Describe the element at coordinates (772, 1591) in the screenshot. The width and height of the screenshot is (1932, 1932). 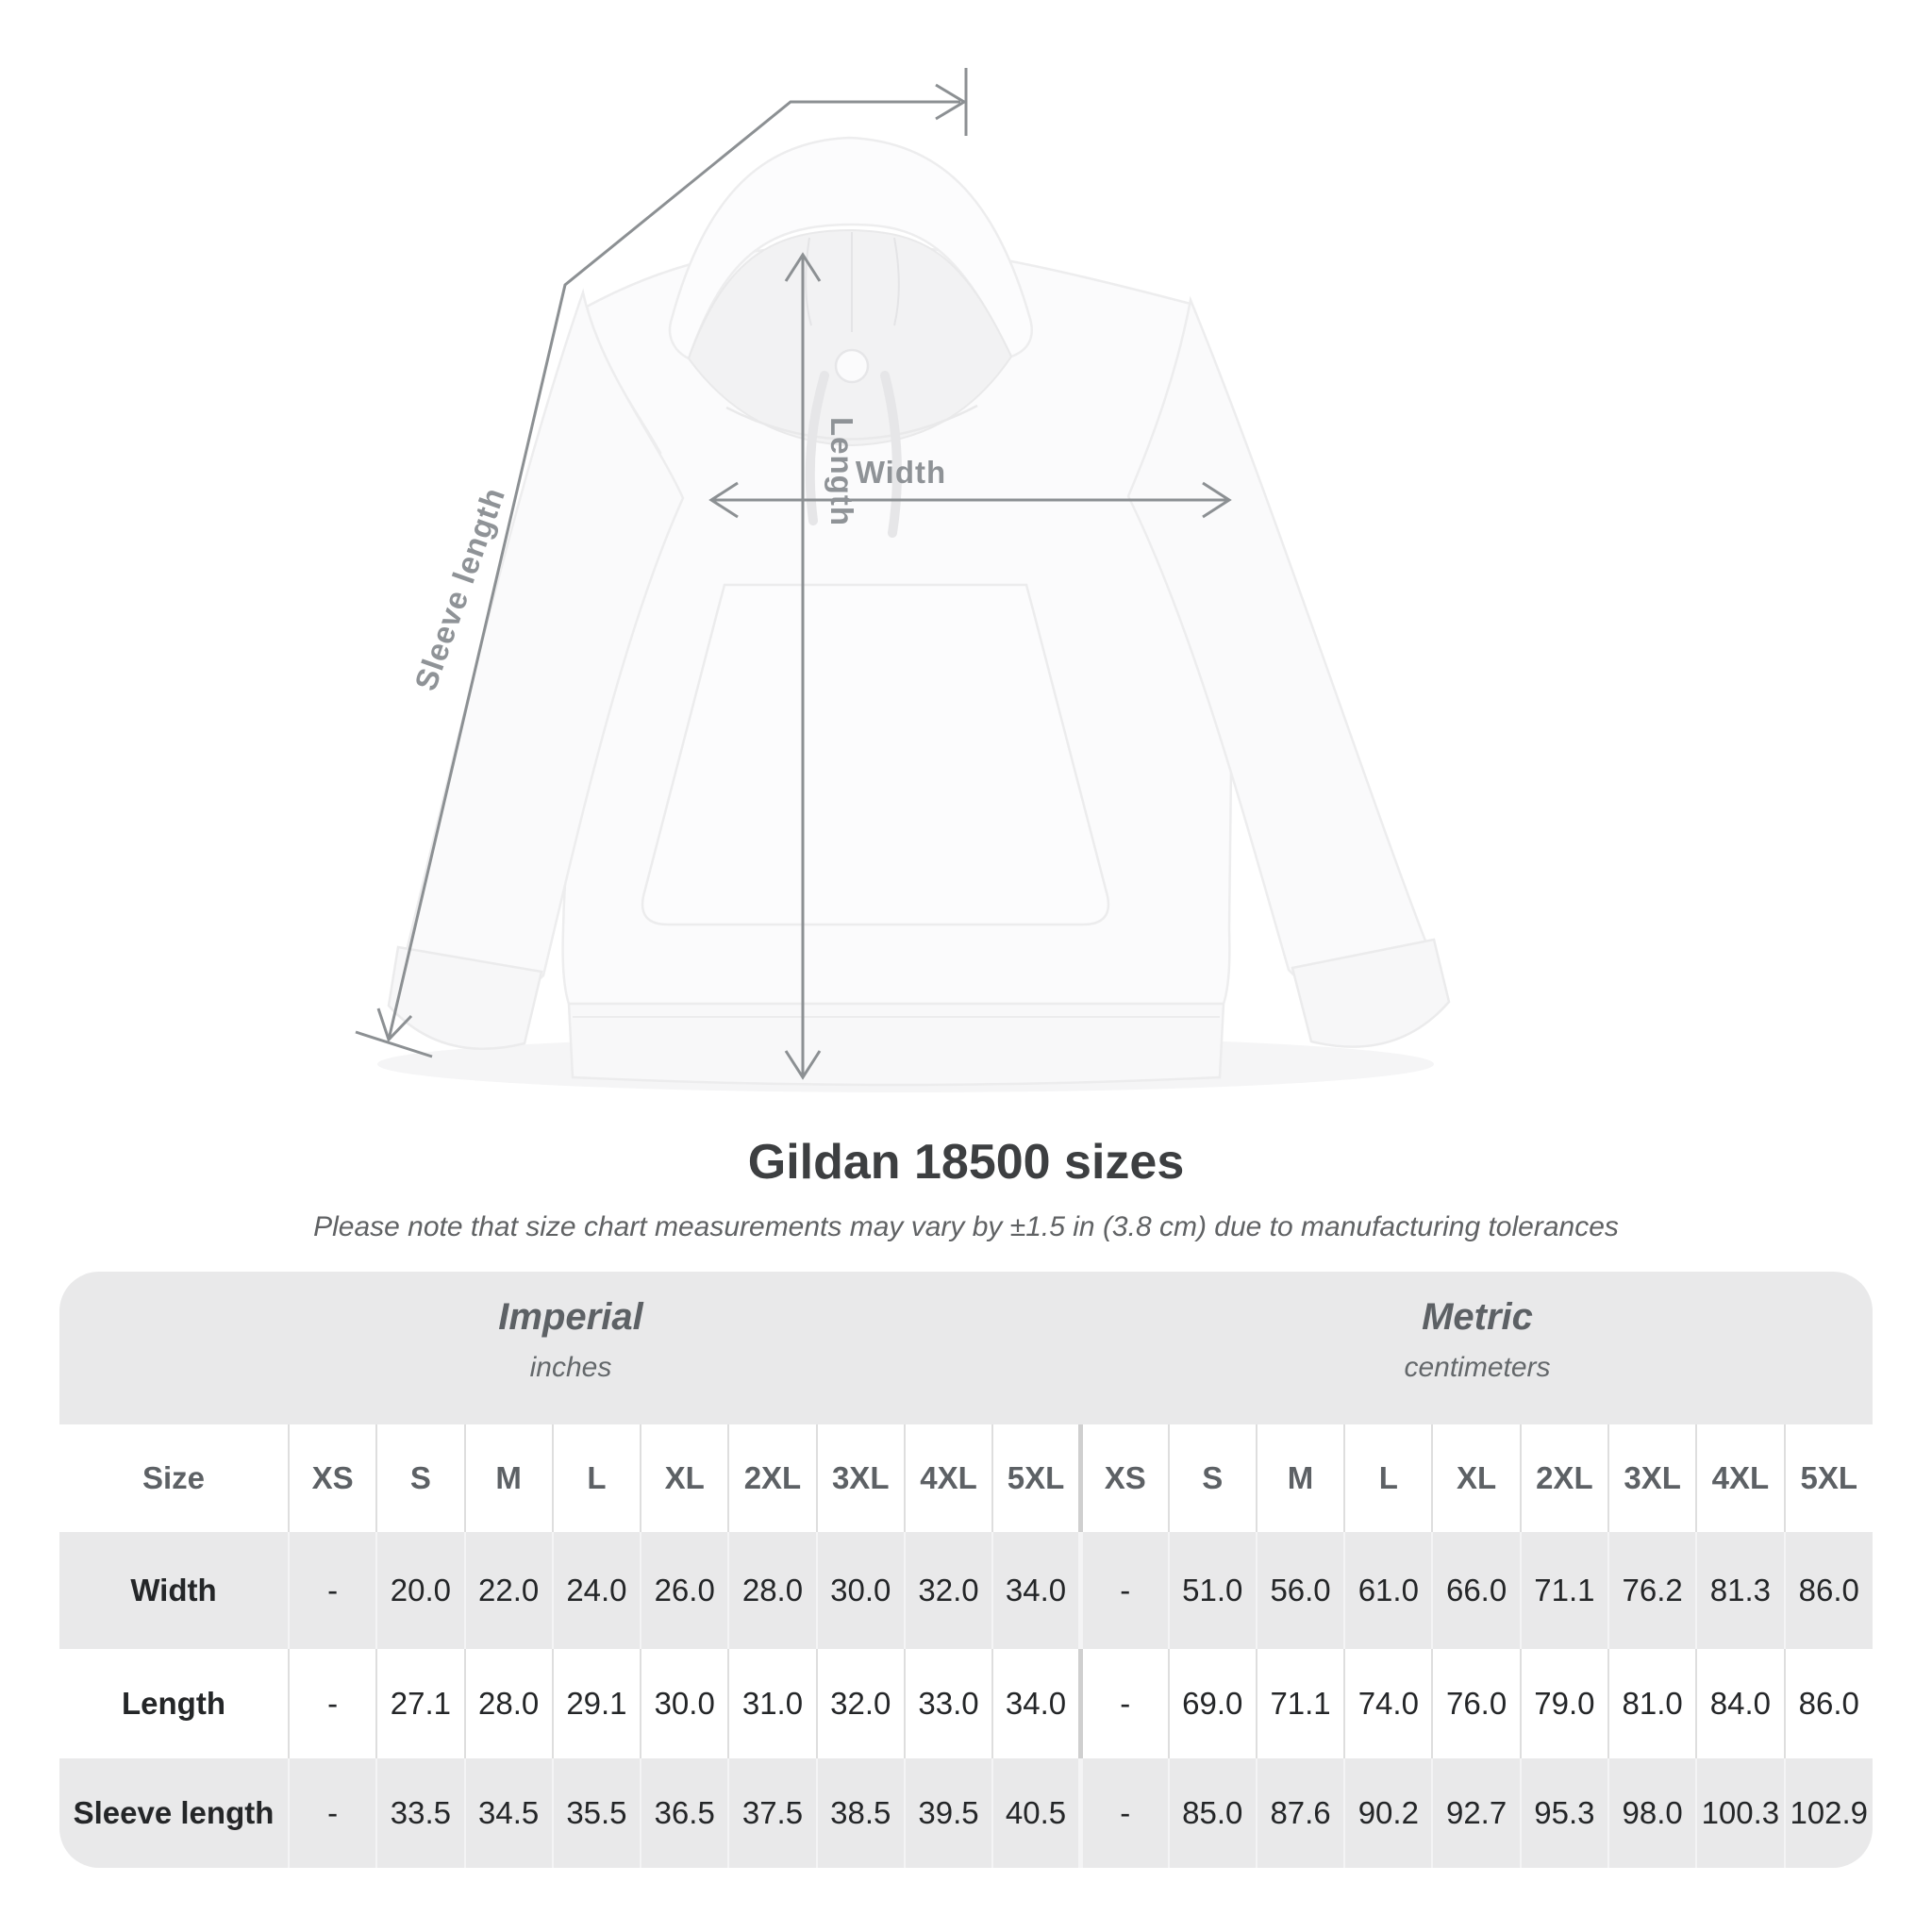
I see `table-cell: 28.0` at that location.